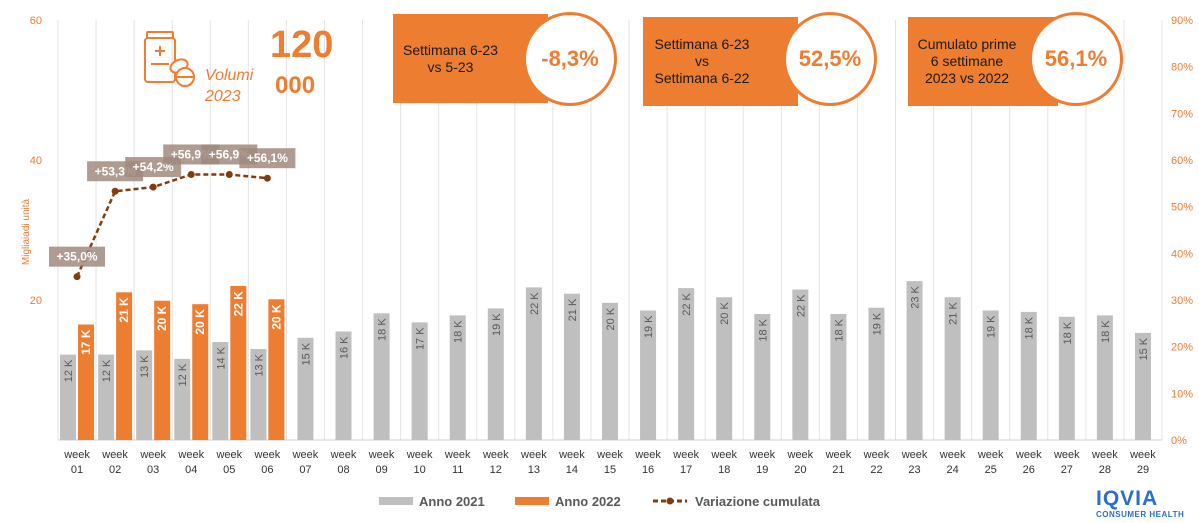 The height and width of the screenshot is (523, 1199). What do you see at coordinates (229, 86) in the screenshot?
I see `volume-label: Volumi 2023` at bounding box center [229, 86].